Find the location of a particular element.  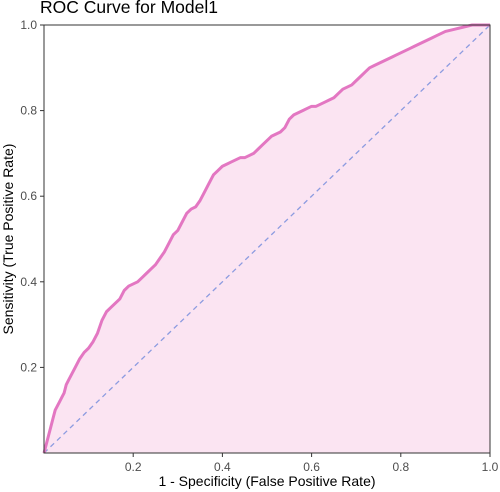

y-tick-label: 0.2 is located at coordinates (28, 367).